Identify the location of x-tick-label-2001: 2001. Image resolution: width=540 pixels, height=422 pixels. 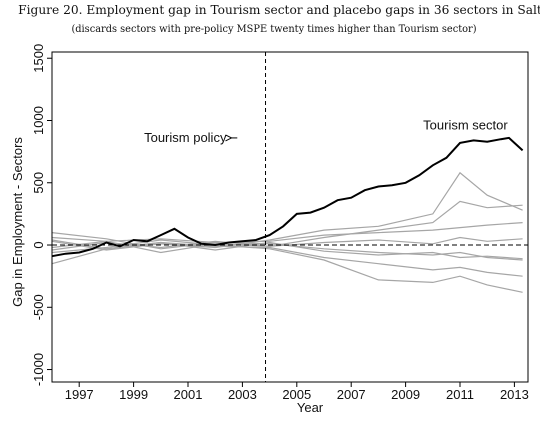
(188, 394).